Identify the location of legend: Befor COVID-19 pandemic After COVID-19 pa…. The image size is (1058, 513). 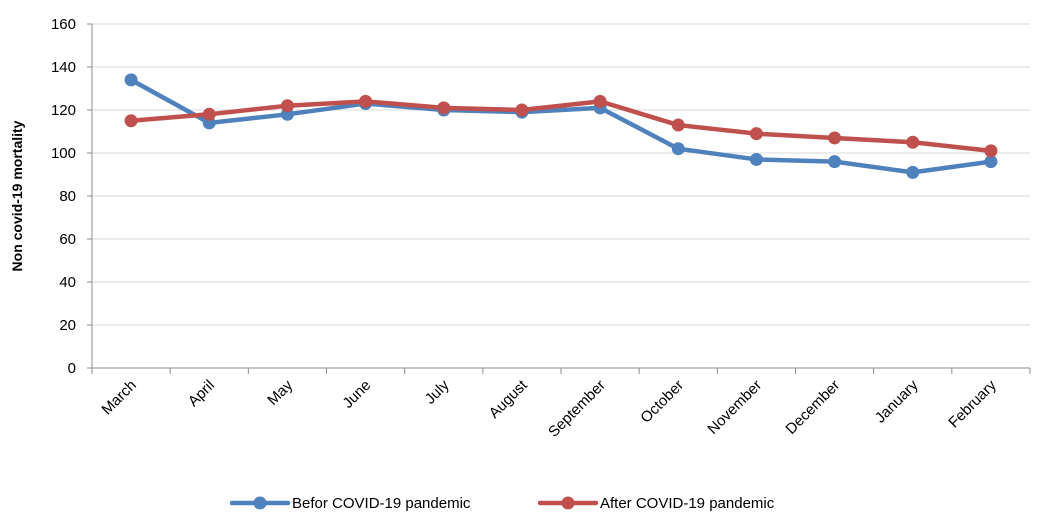
(502, 503).